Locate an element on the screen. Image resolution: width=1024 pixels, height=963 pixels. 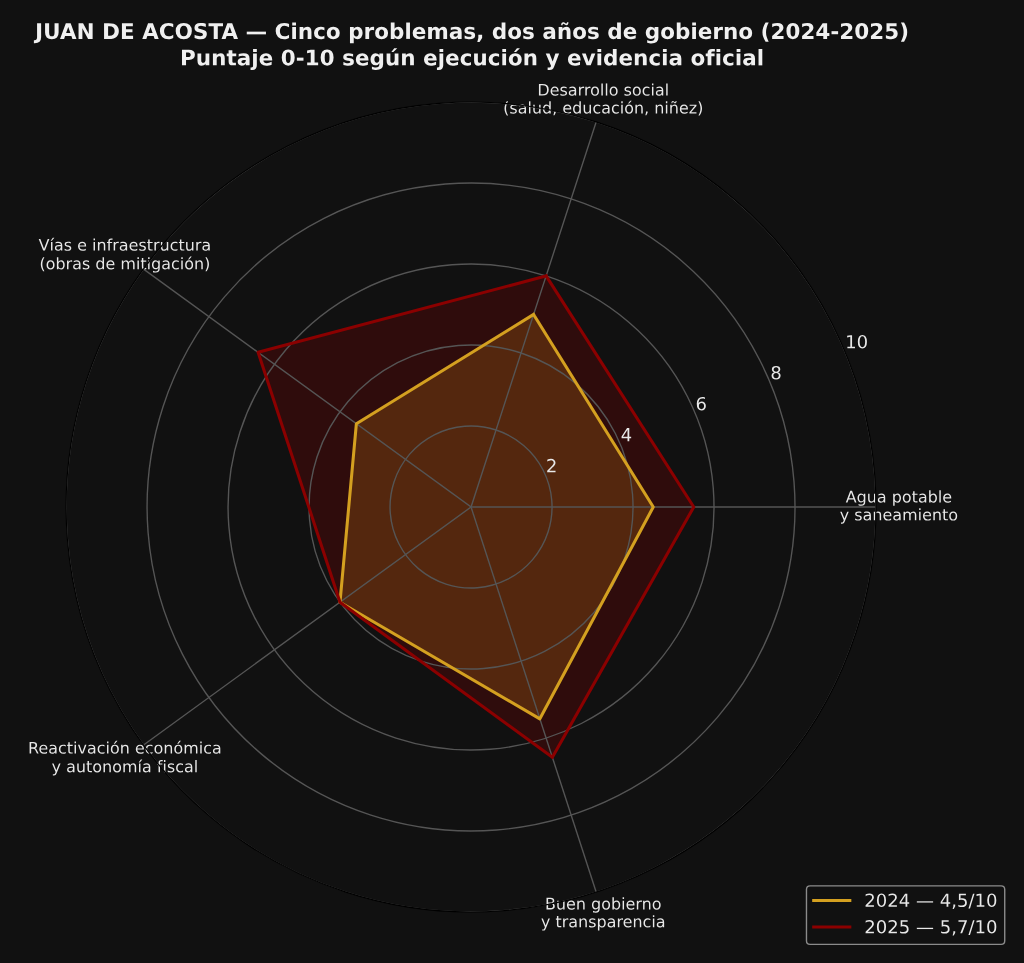
spoke-label: Reactivación económica y autonomía fiscal is located at coordinates (125, 758).